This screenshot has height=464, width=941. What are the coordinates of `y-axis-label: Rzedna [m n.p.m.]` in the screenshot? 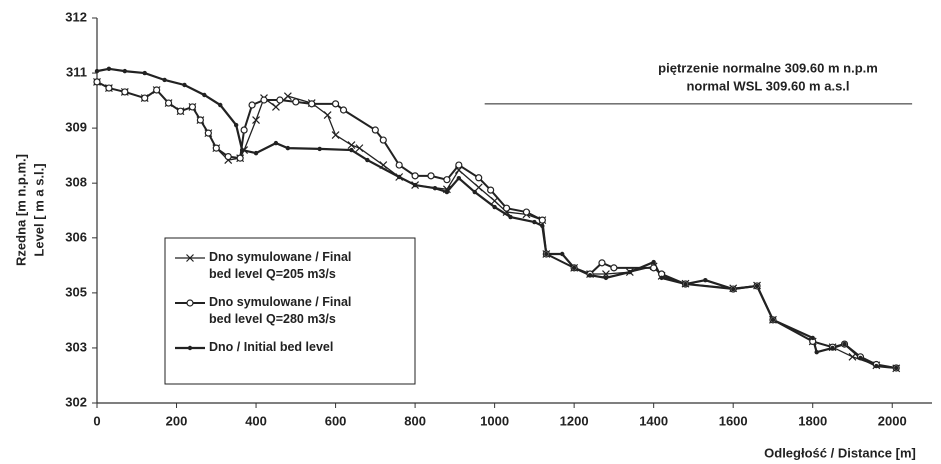 It's located at (20, 210).